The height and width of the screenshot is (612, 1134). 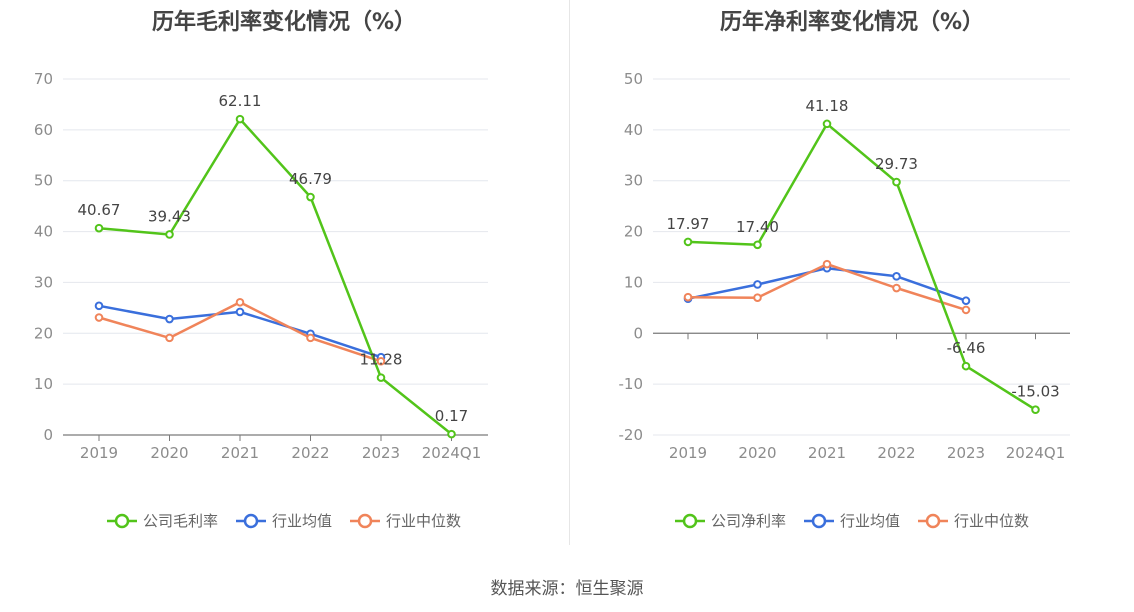 What do you see at coordinates (896, 164) in the screenshot?
I see `data-label: 29.73` at bounding box center [896, 164].